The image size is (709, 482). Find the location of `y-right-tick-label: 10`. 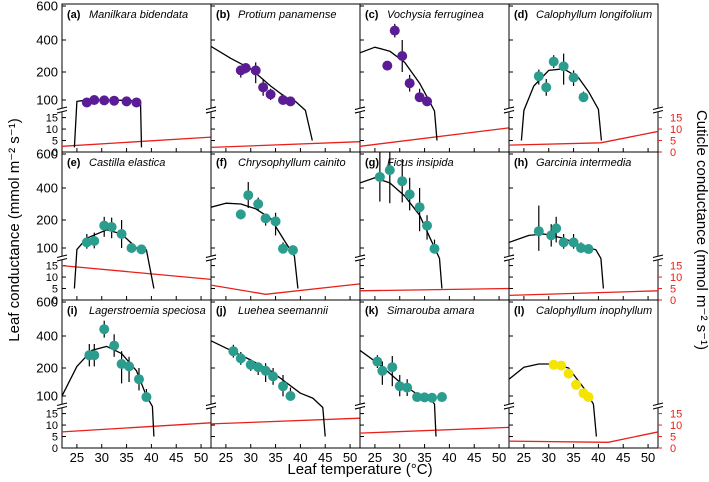

y-right-tick-label: 10 is located at coordinates (676, 278).